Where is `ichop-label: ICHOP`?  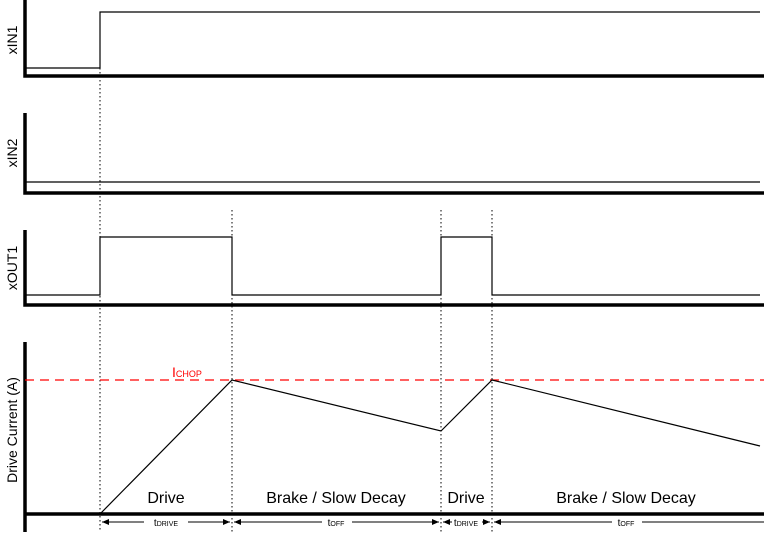
ichop-label: ICHOP is located at coordinates (187, 372).